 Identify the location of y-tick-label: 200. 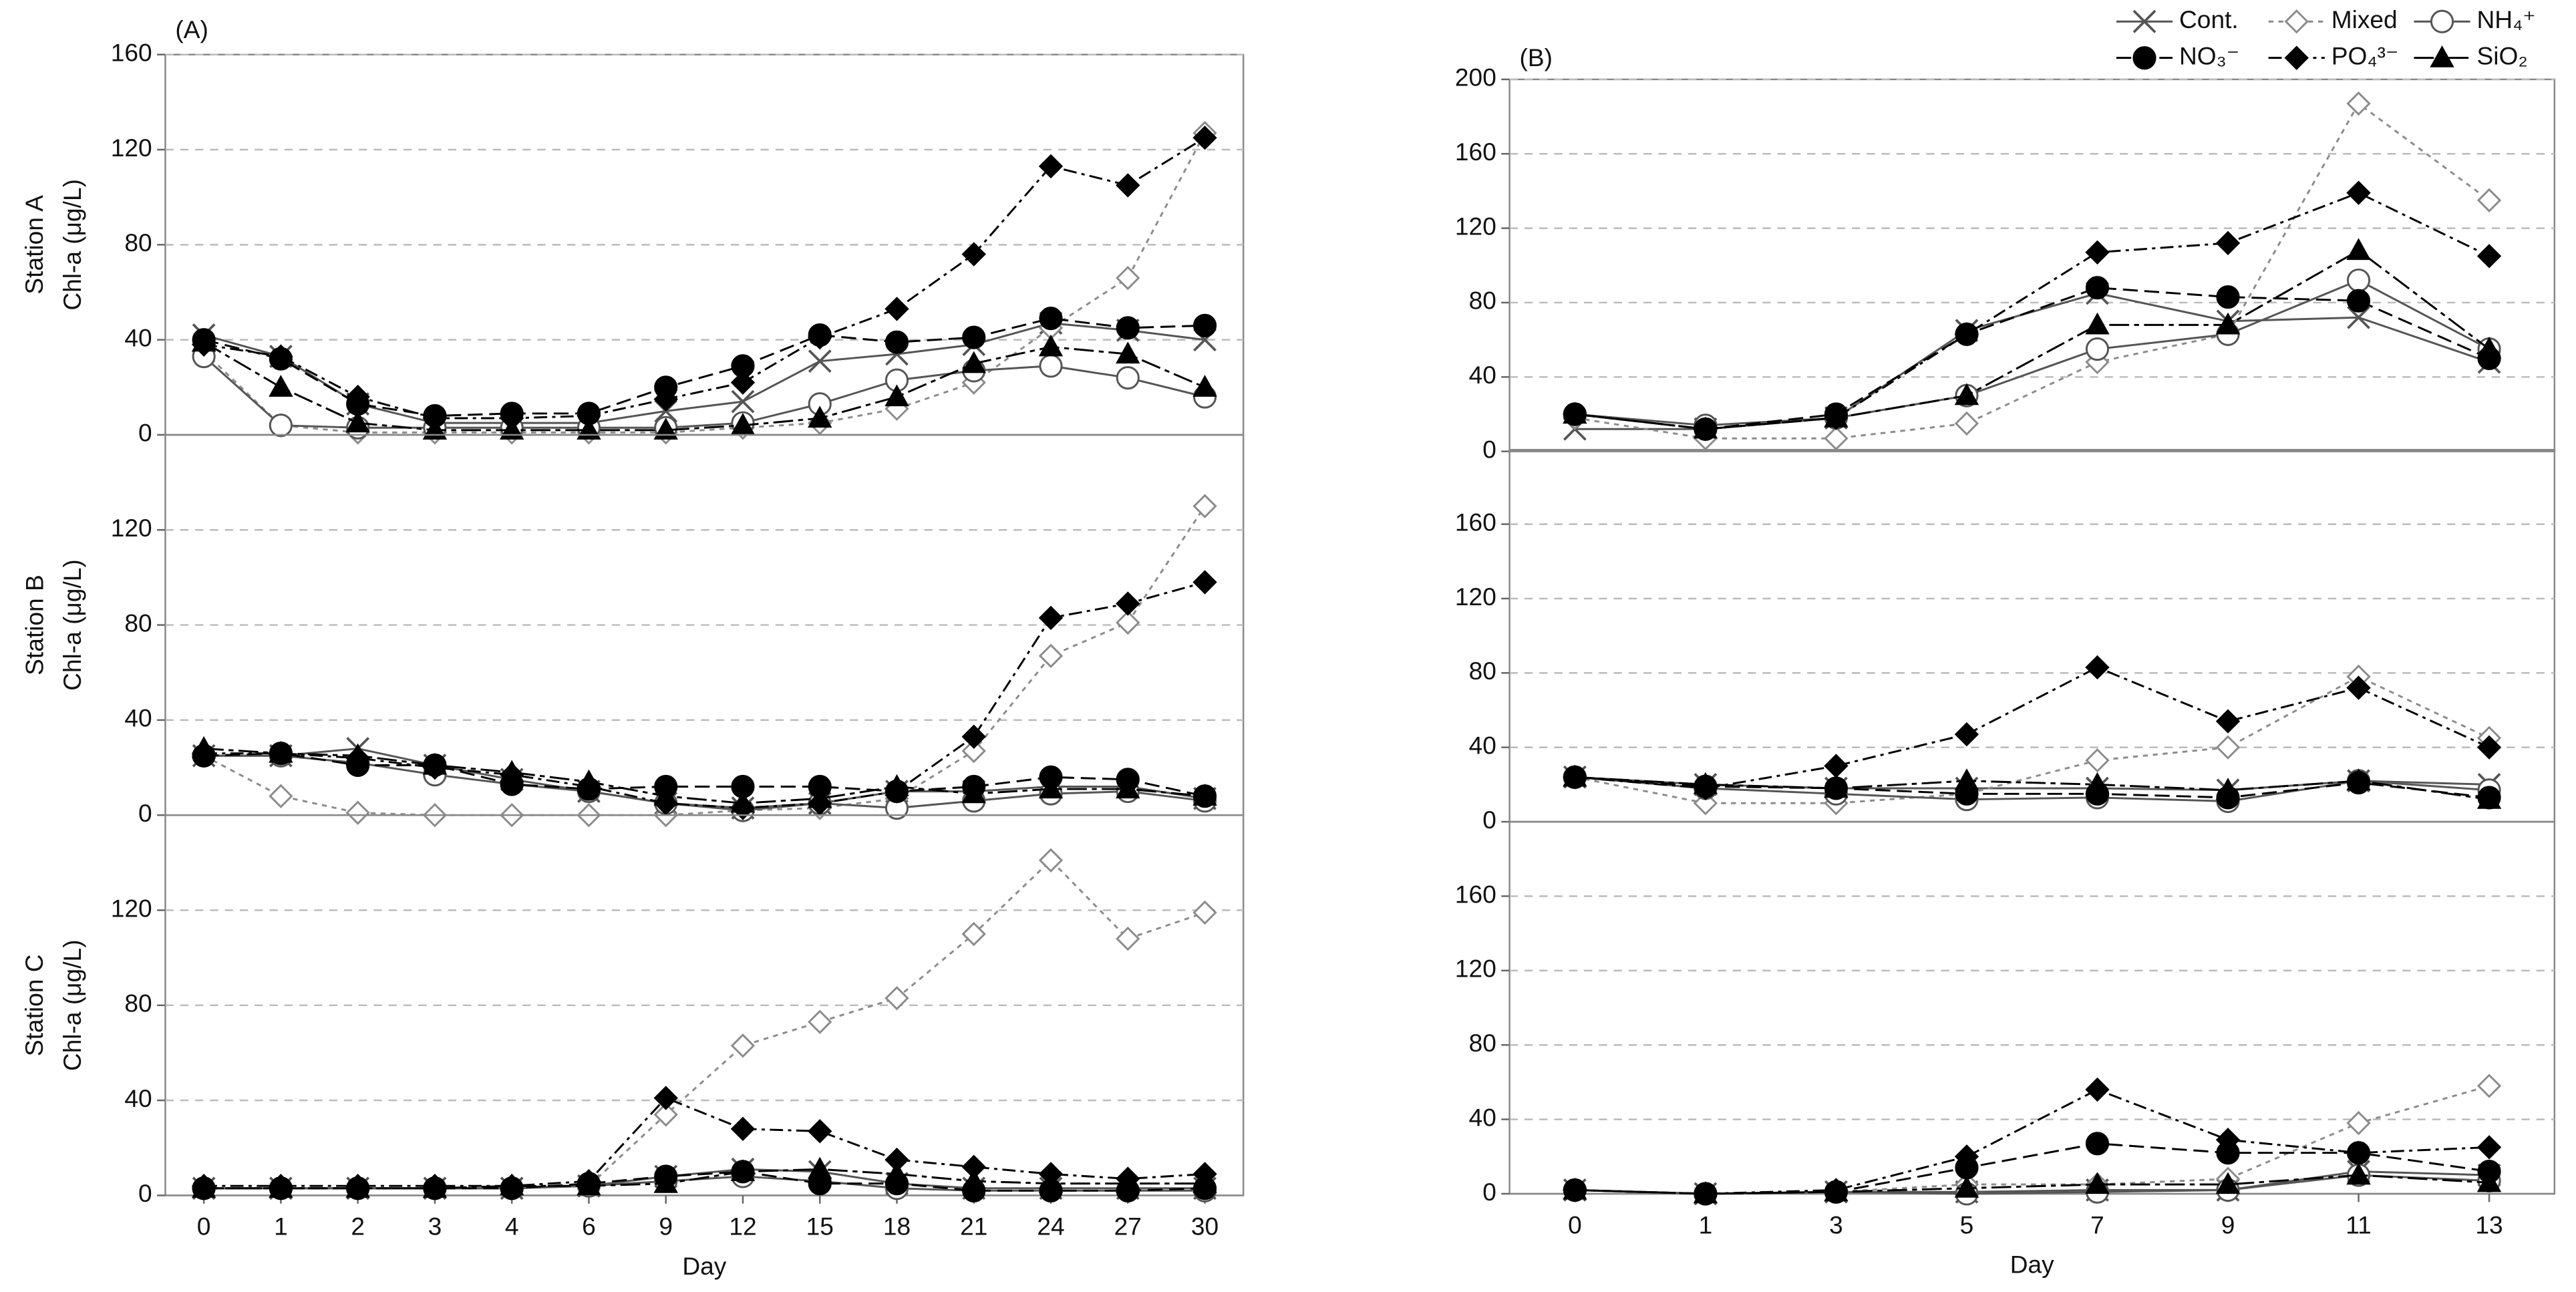
(1475, 77).